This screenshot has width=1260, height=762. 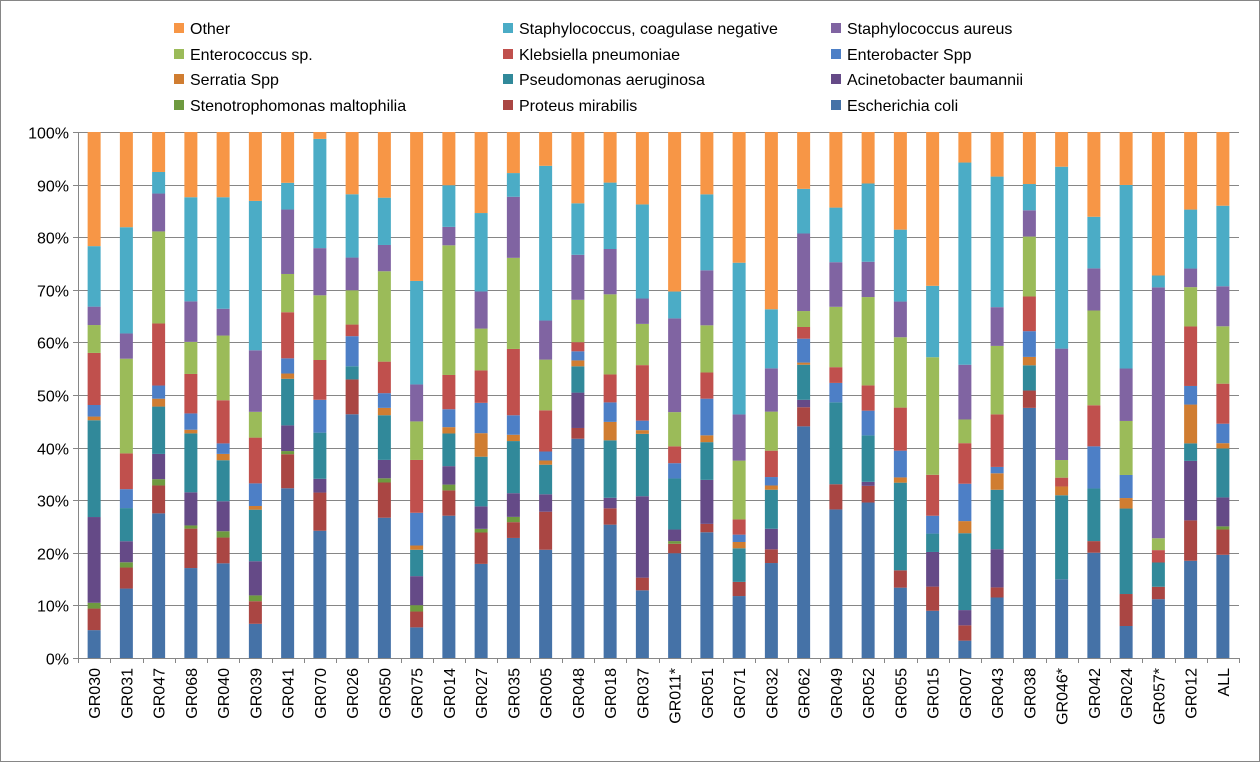 What do you see at coordinates (1062, 395) in the screenshot?
I see `bar-stack-gr046` at bounding box center [1062, 395].